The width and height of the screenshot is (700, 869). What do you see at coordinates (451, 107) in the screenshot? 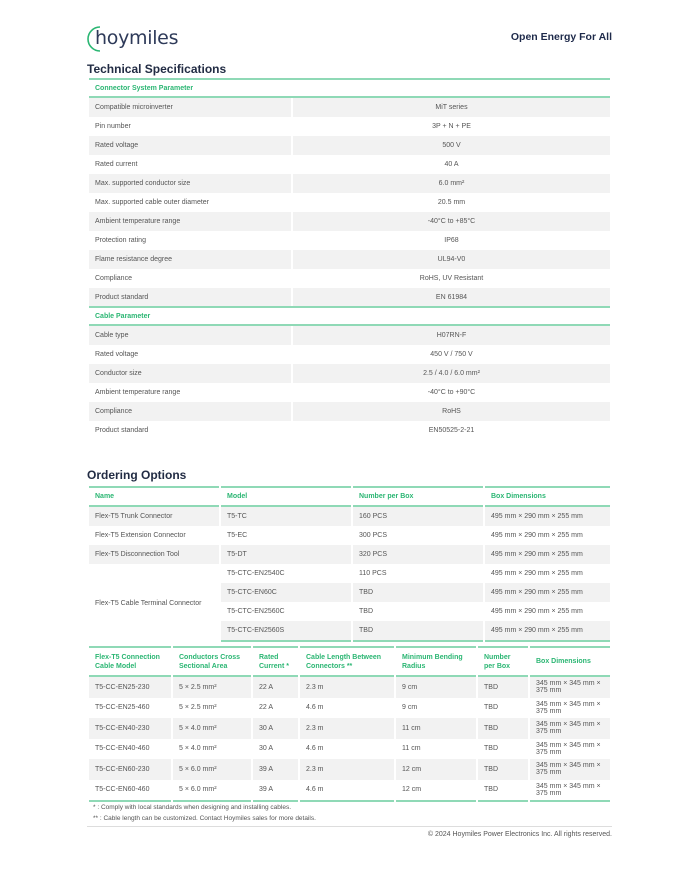
I see `spec-value: MiT series` at bounding box center [451, 107].